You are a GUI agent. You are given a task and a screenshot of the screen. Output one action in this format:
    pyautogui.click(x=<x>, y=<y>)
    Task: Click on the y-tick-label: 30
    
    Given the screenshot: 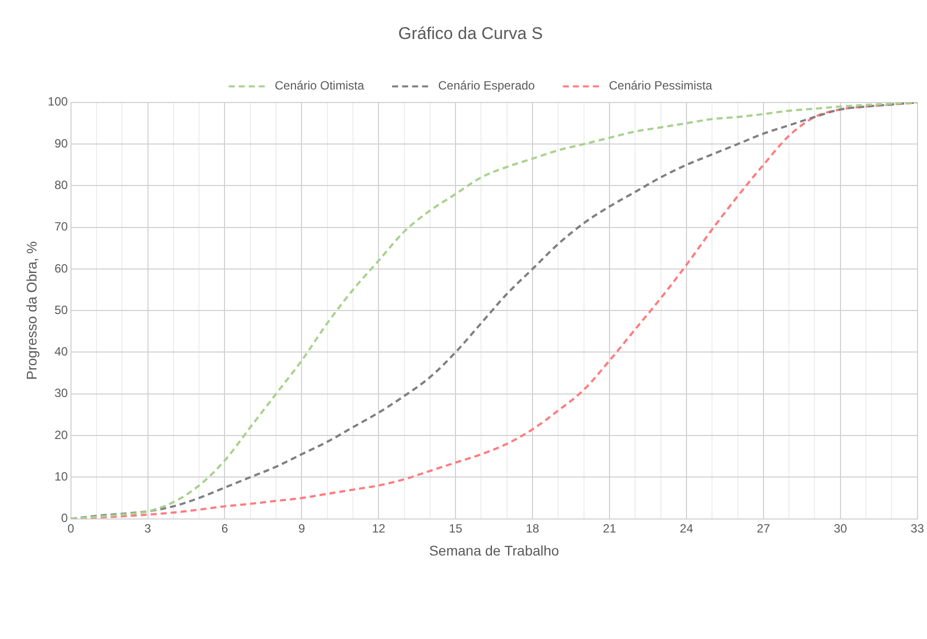 What is the action you would take?
    pyautogui.click(x=61, y=393)
    